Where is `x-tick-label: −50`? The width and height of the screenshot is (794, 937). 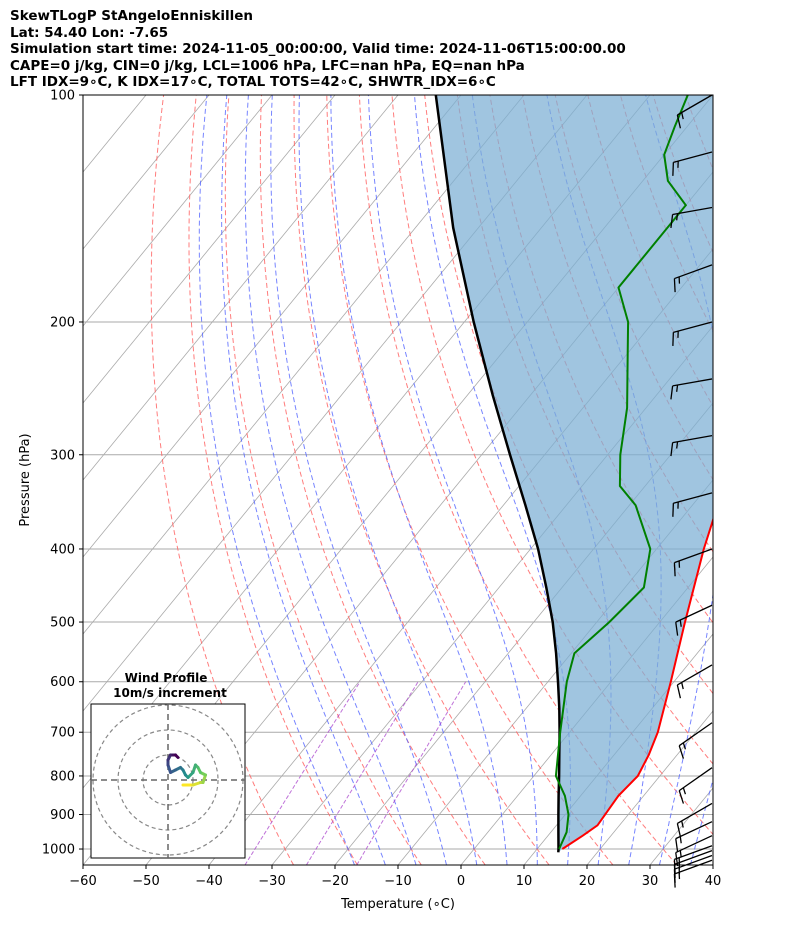
x-tick-label: −50 is located at coordinates (145, 881).